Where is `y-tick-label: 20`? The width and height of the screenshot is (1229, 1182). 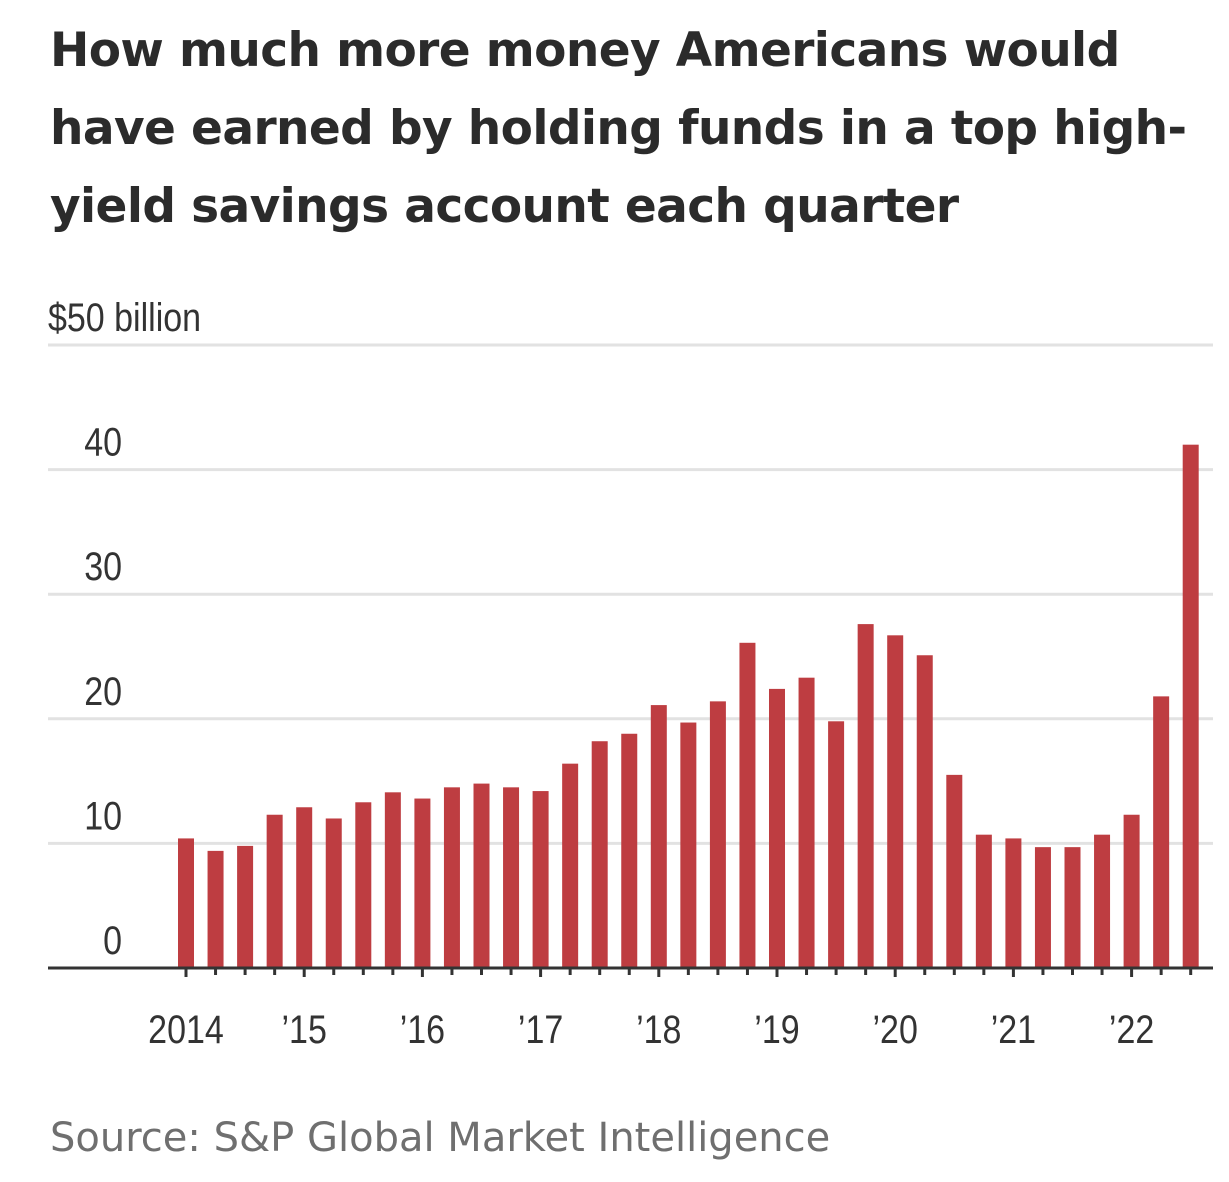
y-tick-label: 20 is located at coordinates (103, 690).